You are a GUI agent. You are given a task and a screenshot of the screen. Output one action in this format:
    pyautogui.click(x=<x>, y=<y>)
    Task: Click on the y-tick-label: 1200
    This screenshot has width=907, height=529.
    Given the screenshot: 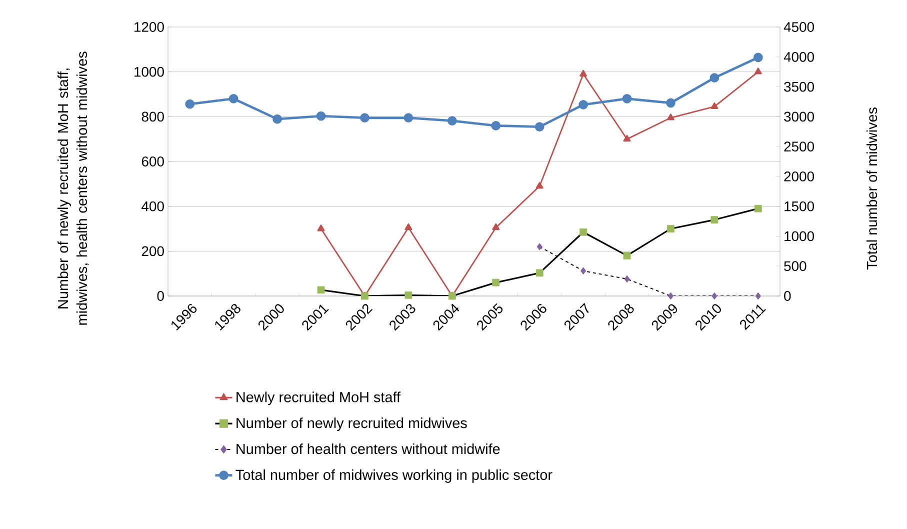 What is the action you would take?
    pyautogui.click(x=149, y=27)
    